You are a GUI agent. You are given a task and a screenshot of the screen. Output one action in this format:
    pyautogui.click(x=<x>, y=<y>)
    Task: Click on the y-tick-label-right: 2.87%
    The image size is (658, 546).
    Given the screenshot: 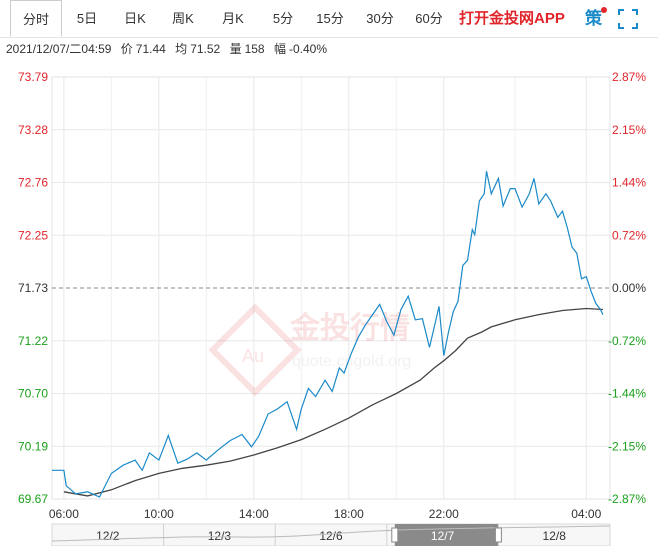 What is the action you would take?
    pyautogui.click(x=629, y=77)
    